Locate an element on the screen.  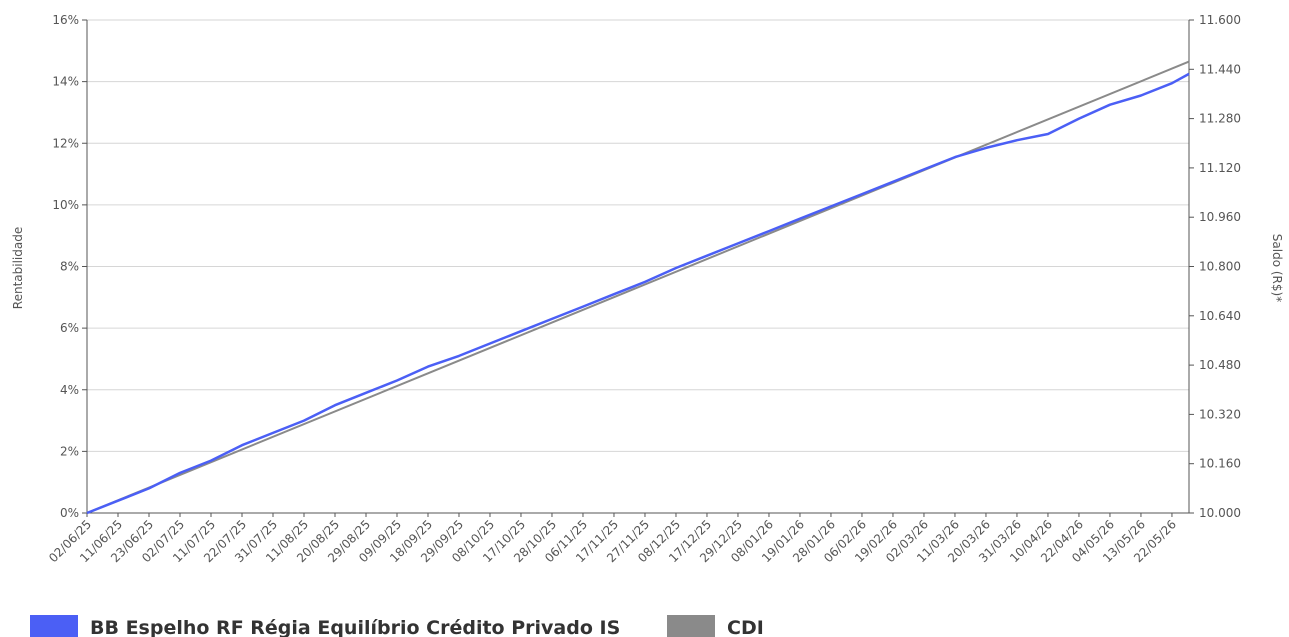
left-tick-label: 4% is located at coordinates (69, 390).